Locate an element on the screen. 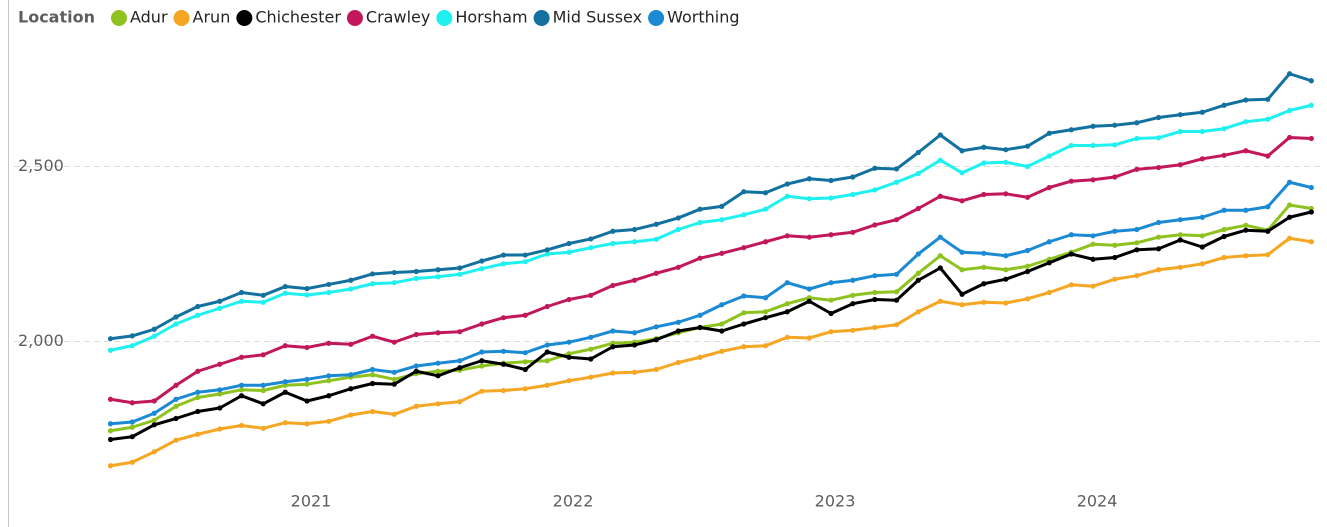  legend-label: Horsham is located at coordinates (491, 17).